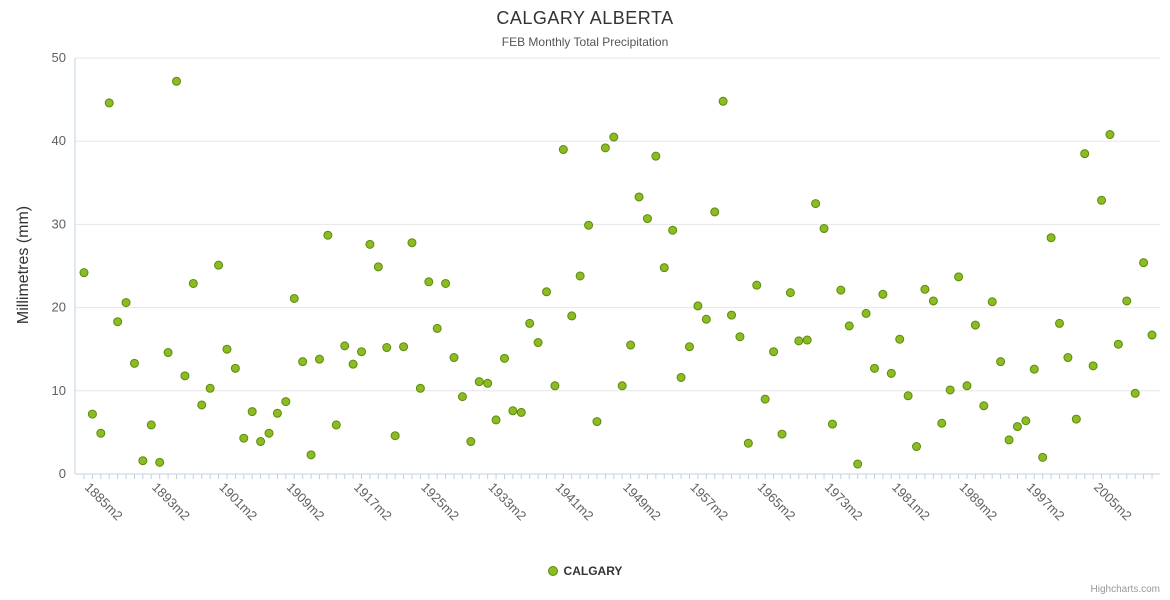  What do you see at coordinates (1125, 589) in the screenshot?
I see `highcharts-credit: Highcharts.com` at bounding box center [1125, 589].